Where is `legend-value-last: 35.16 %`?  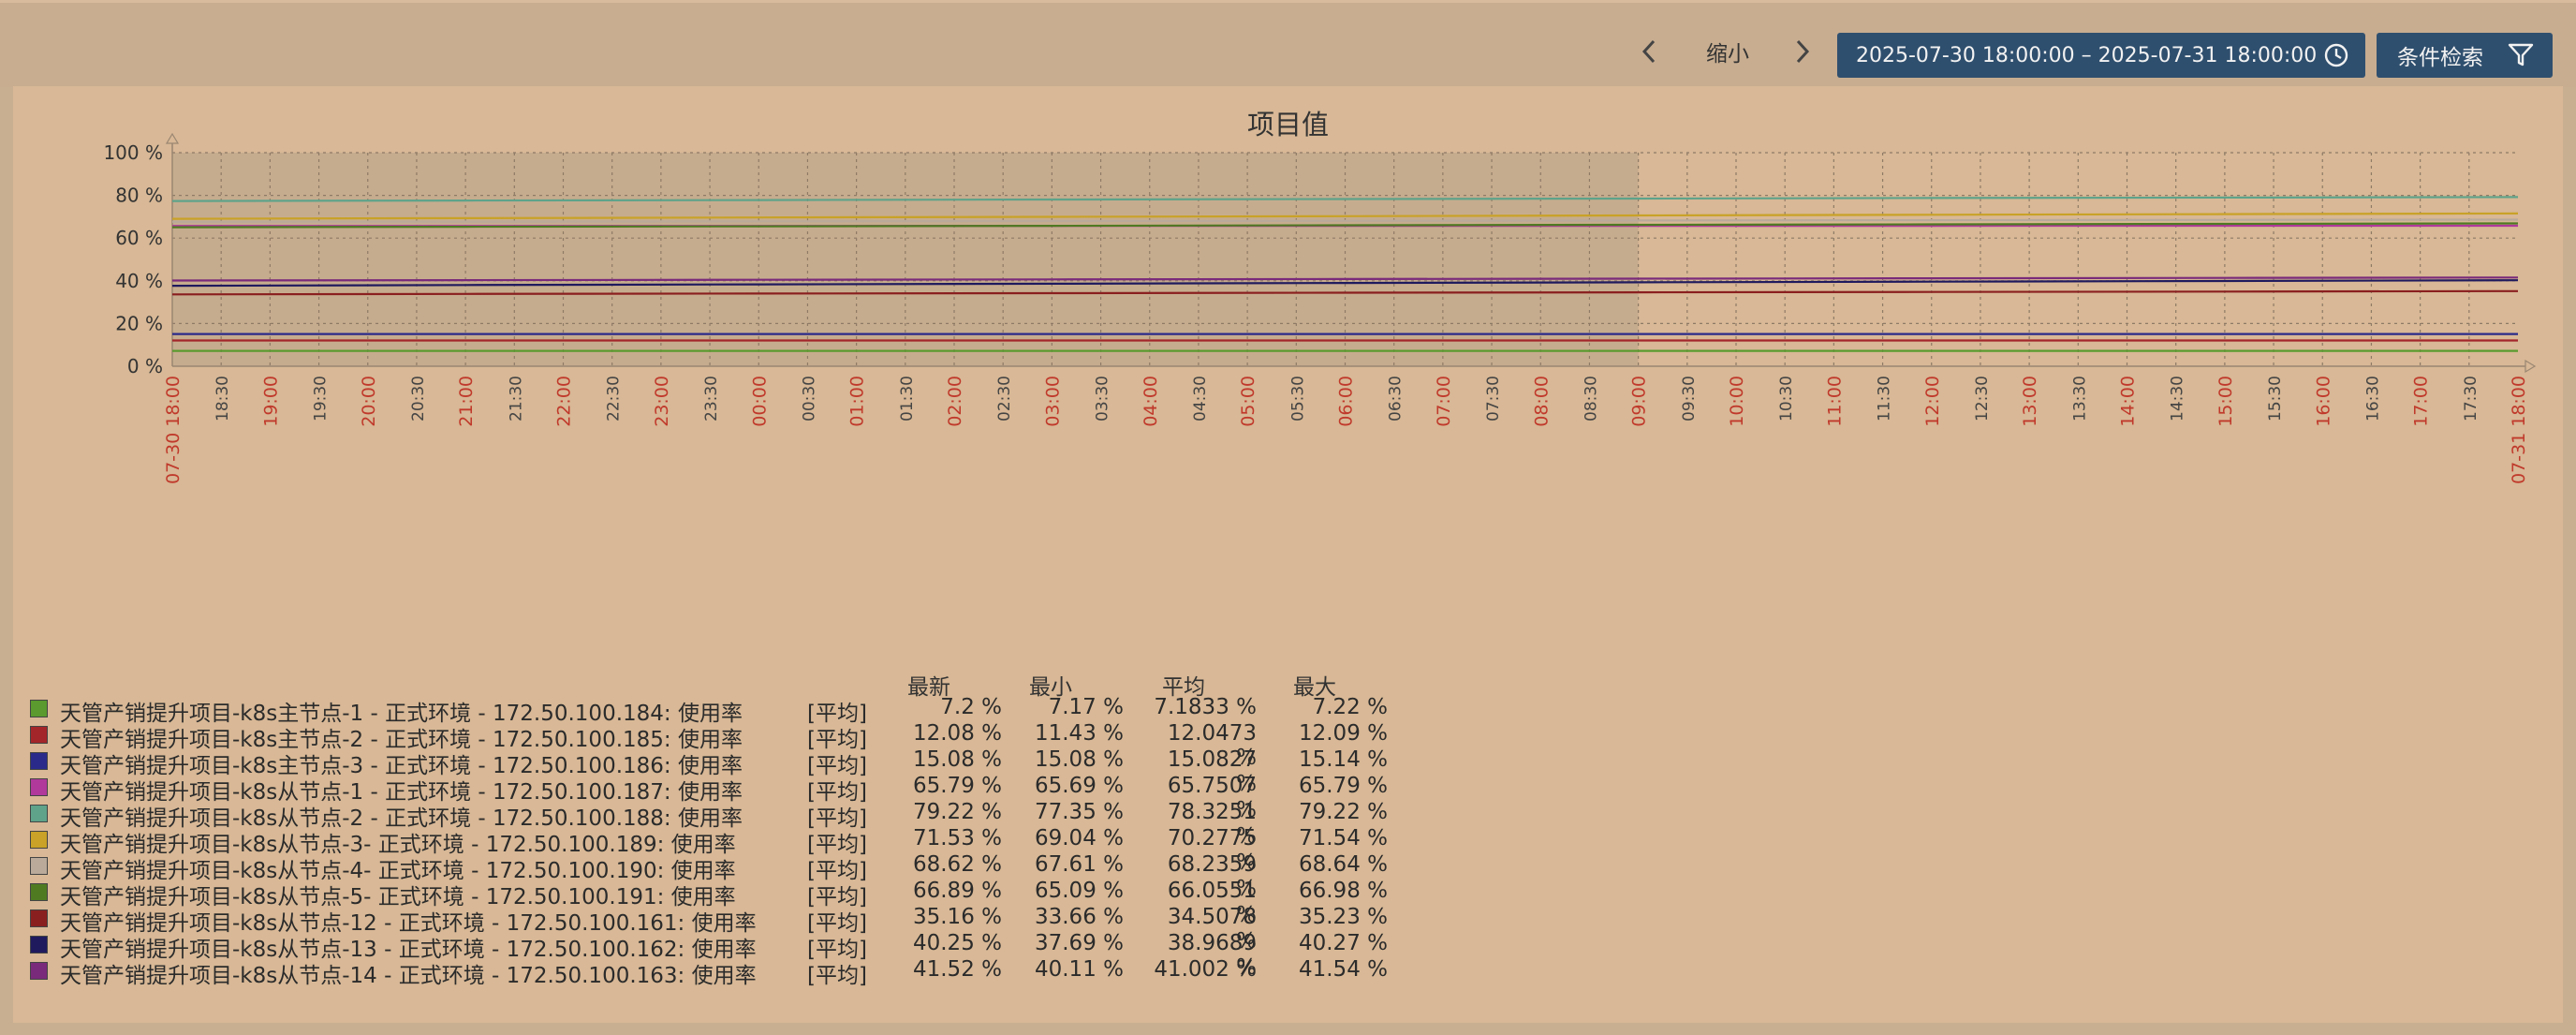
legend-value-last: 35.16 % is located at coordinates (957, 917).